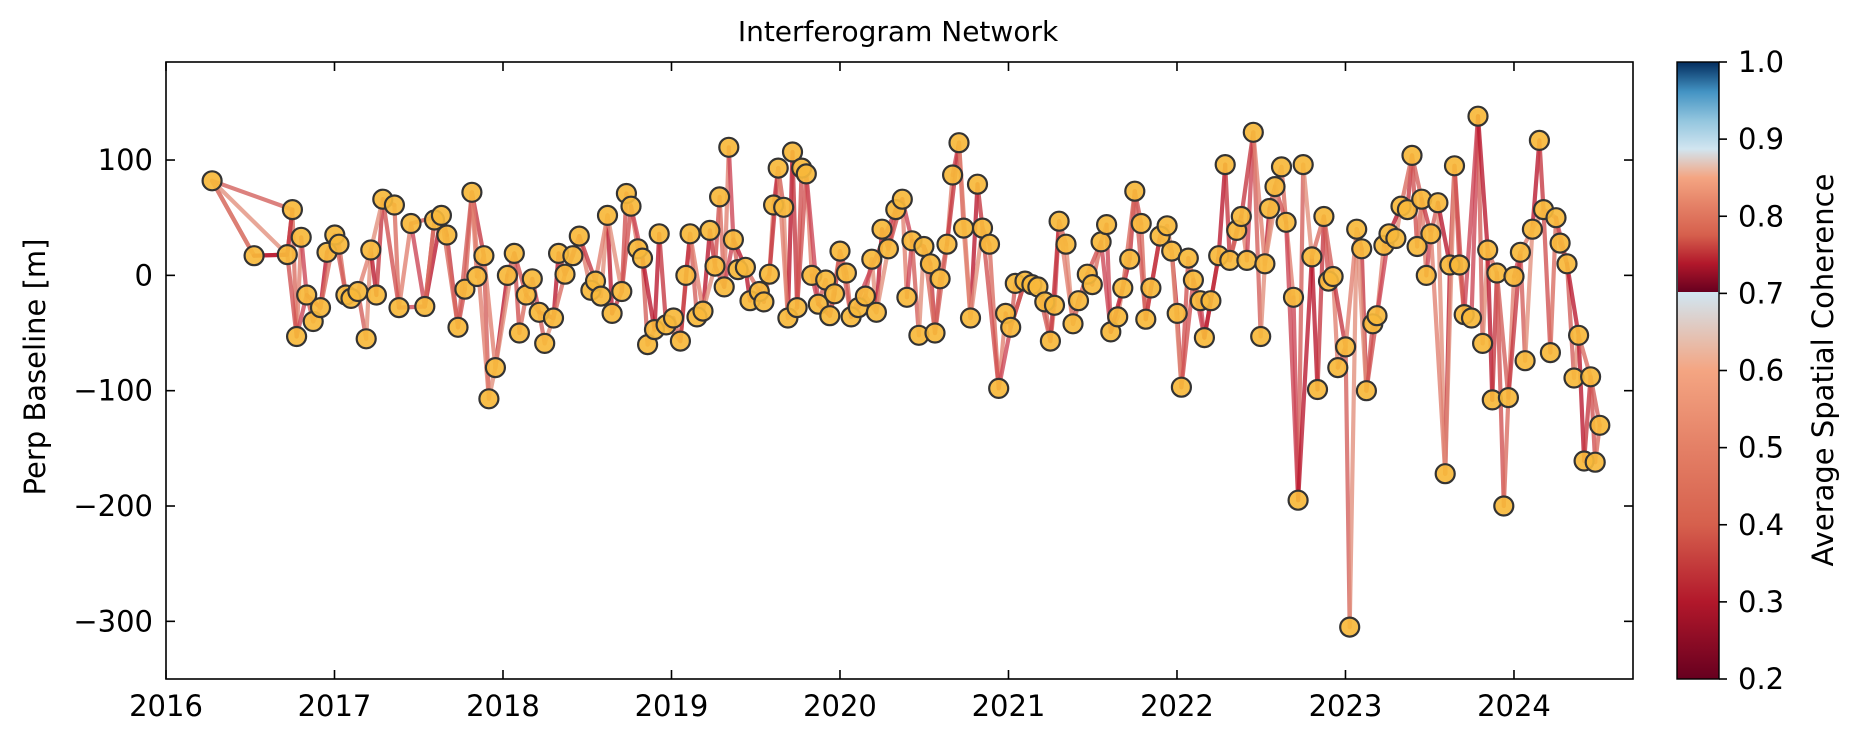  What do you see at coordinates (1761, 216) in the screenshot?
I see `colorbar-tick-label: 0.8` at bounding box center [1761, 216].